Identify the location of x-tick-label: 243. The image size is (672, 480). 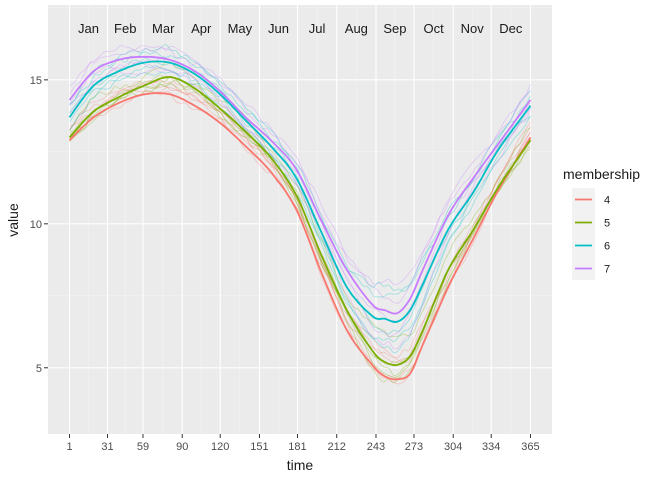
(376, 447).